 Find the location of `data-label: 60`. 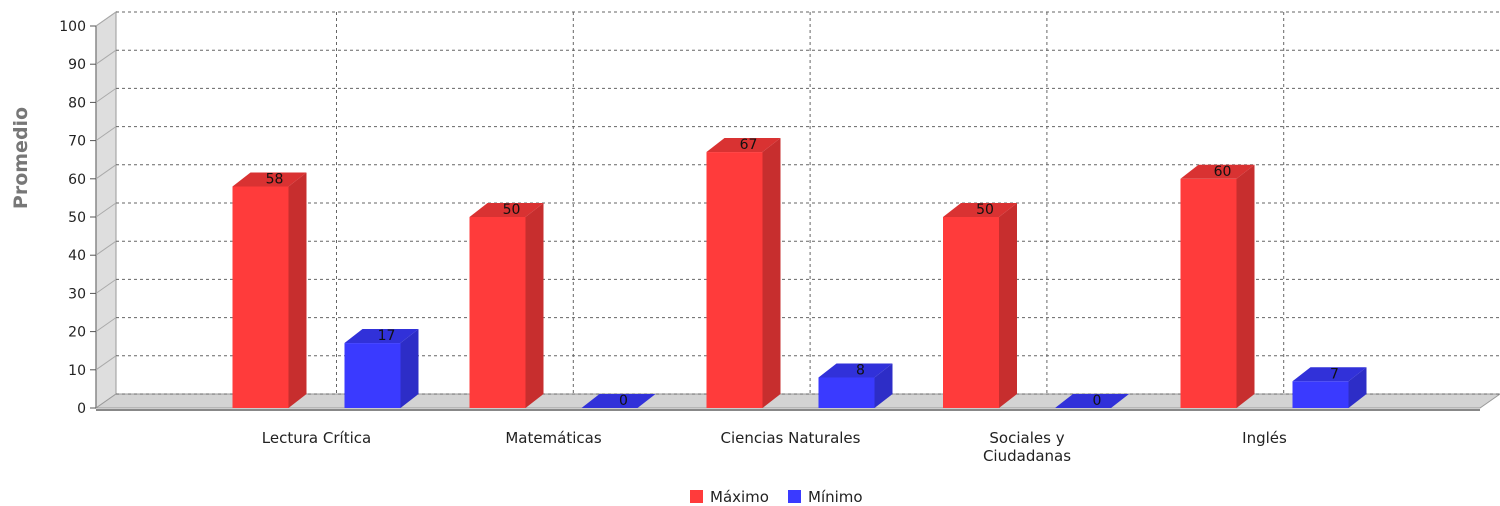

data-label: 60 is located at coordinates (1223, 172).